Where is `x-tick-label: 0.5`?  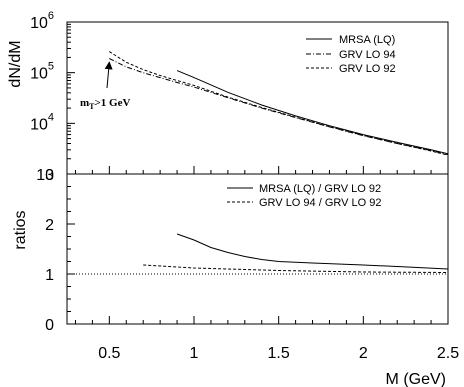 x-tick-label: 0.5 is located at coordinates (109, 353).